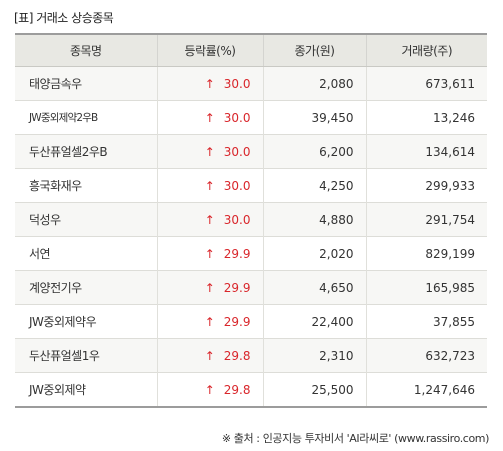 This screenshot has height=451, width=503. What do you see at coordinates (314, 253) in the screenshot?
I see `close-price-cell: 2,020` at bounding box center [314, 253].